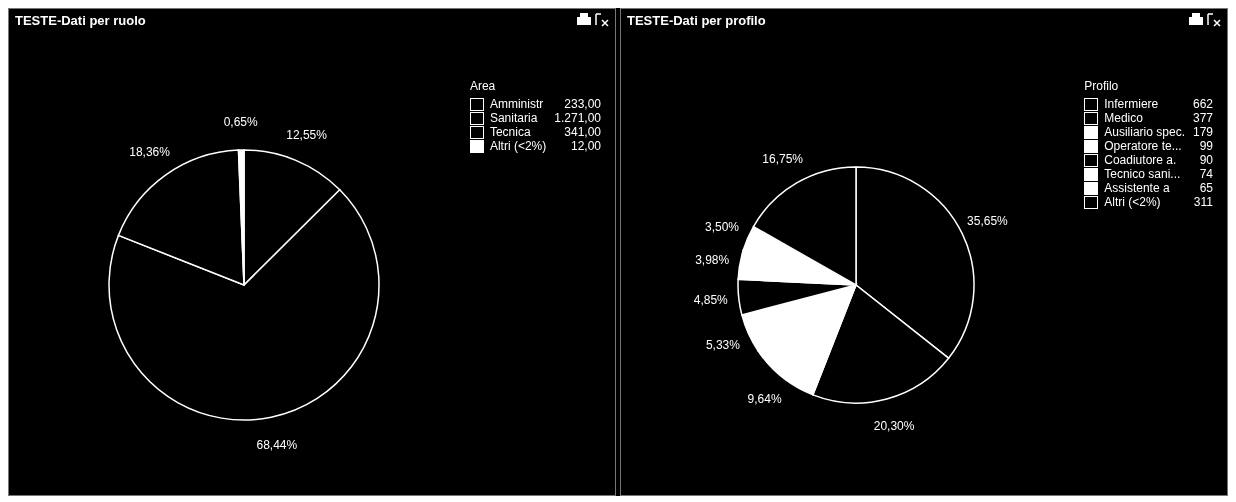  I want to click on legend-label: Ausiliario spec., so click(1145, 132).